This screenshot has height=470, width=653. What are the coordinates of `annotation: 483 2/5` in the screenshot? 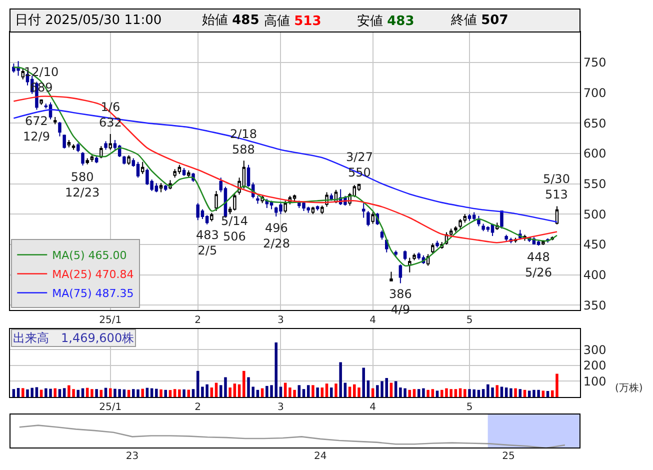 It's located at (207, 243).